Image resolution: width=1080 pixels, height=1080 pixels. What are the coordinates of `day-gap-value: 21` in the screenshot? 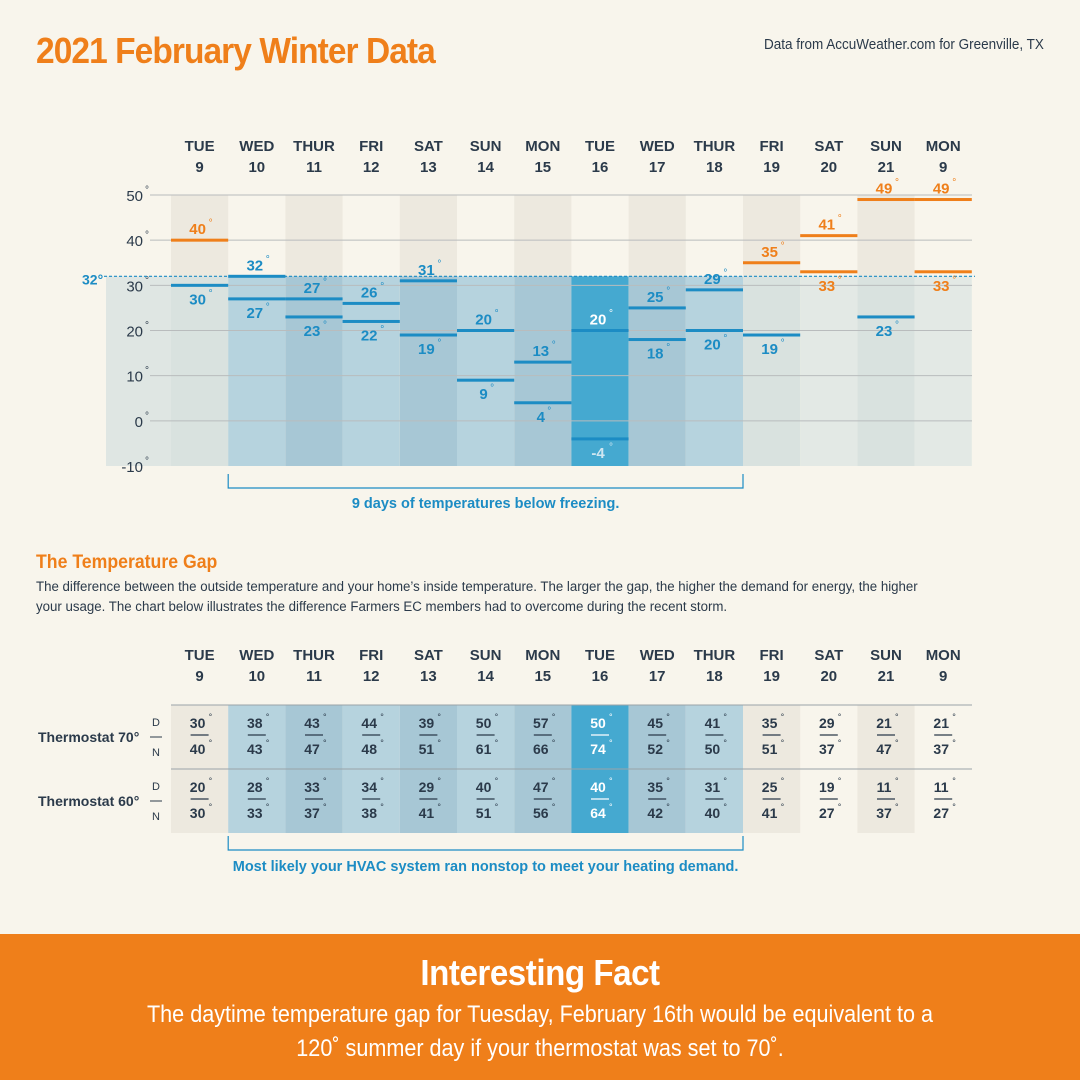 It's located at (941, 723).